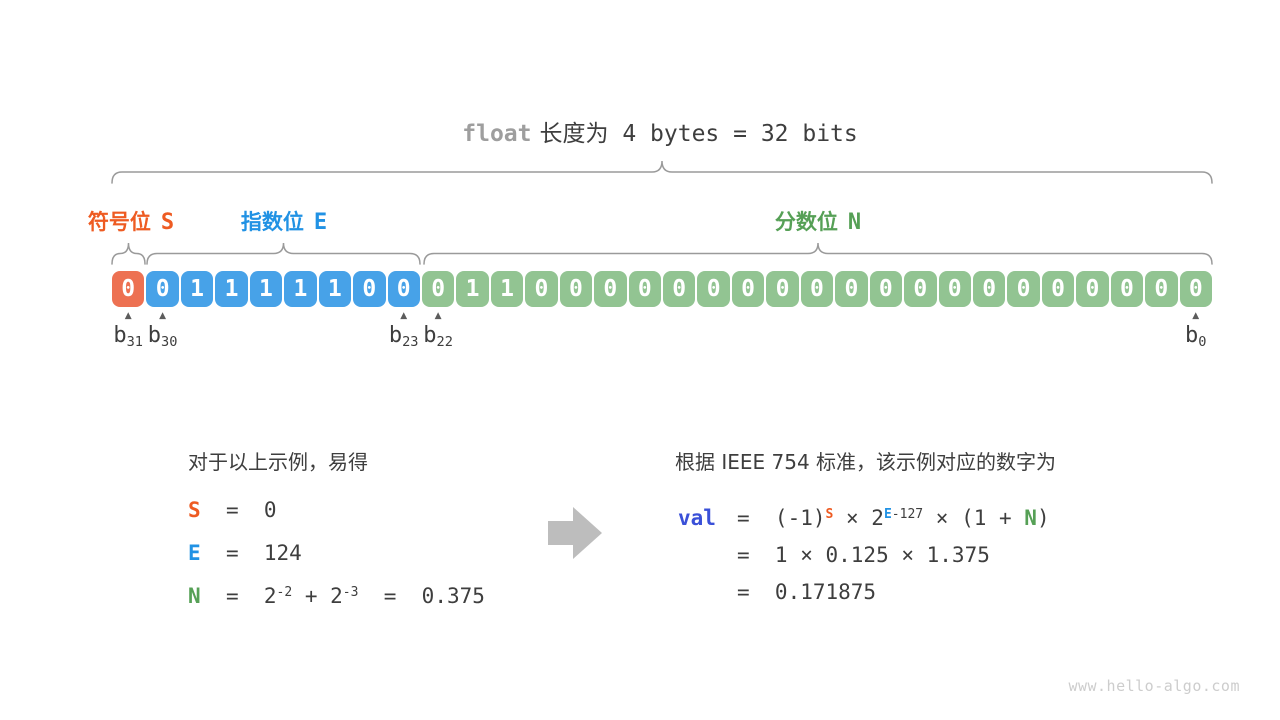 The height and width of the screenshot is (720, 1280). I want to click on result-intro: 根据 IEEE 754 标准，该示例对应的数字为, so click(866, 462).